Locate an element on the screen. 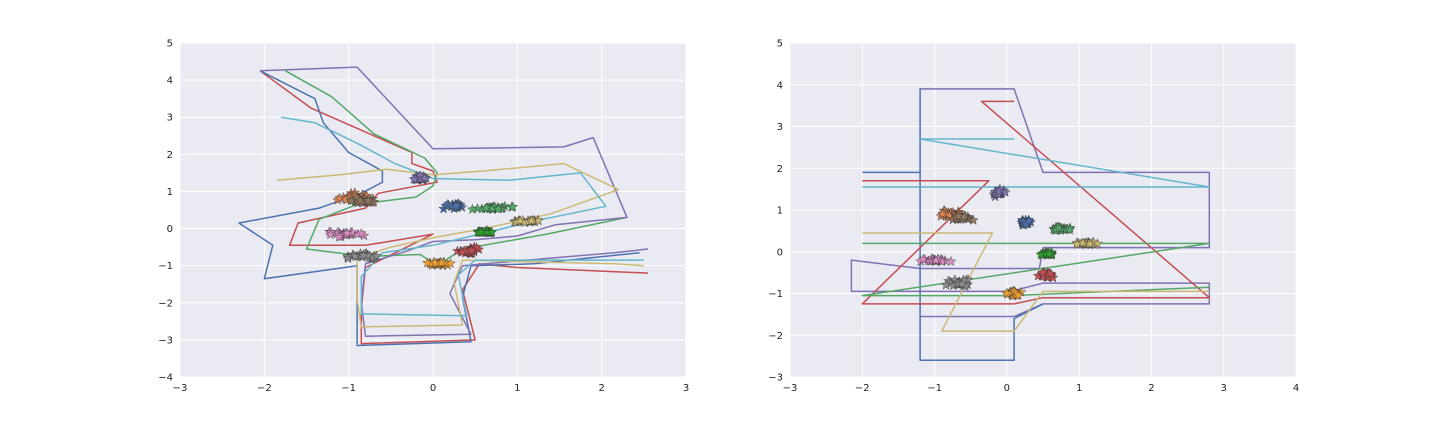  y-tick-label: −4 is located at coordinates (165, 378).